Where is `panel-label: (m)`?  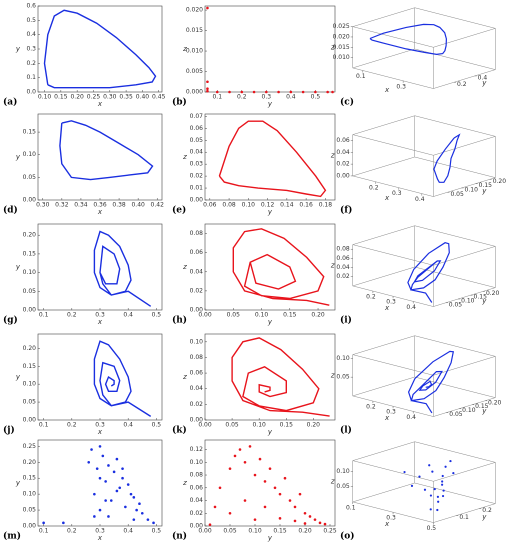 panel-label: (m) is located at coordinates (12, 536).